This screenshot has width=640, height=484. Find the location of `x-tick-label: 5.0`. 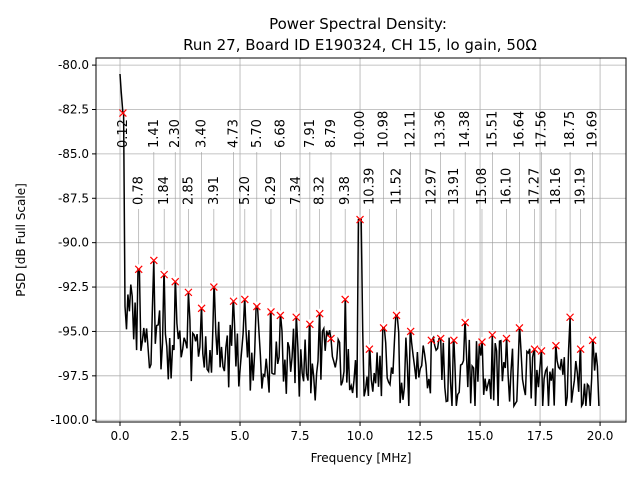

x-tick-label: 5.0 is located at coordinates (239, 436).